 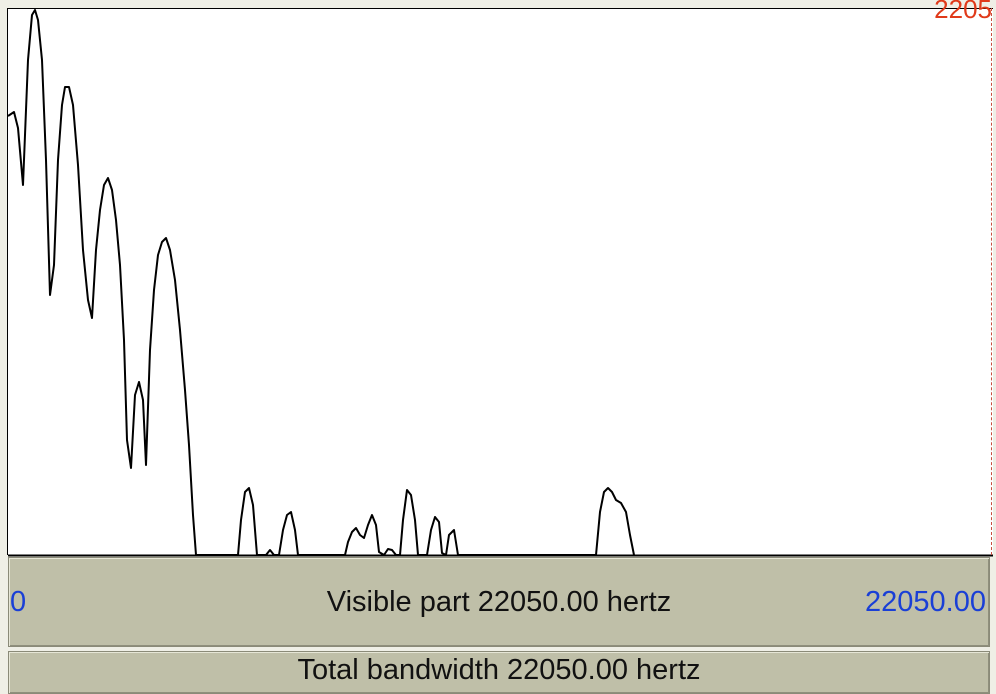 What do you see at coordinates (925, 602) in the screenshot?
I see `range-end-value: 22050.00` at bounding box center [925, 602].